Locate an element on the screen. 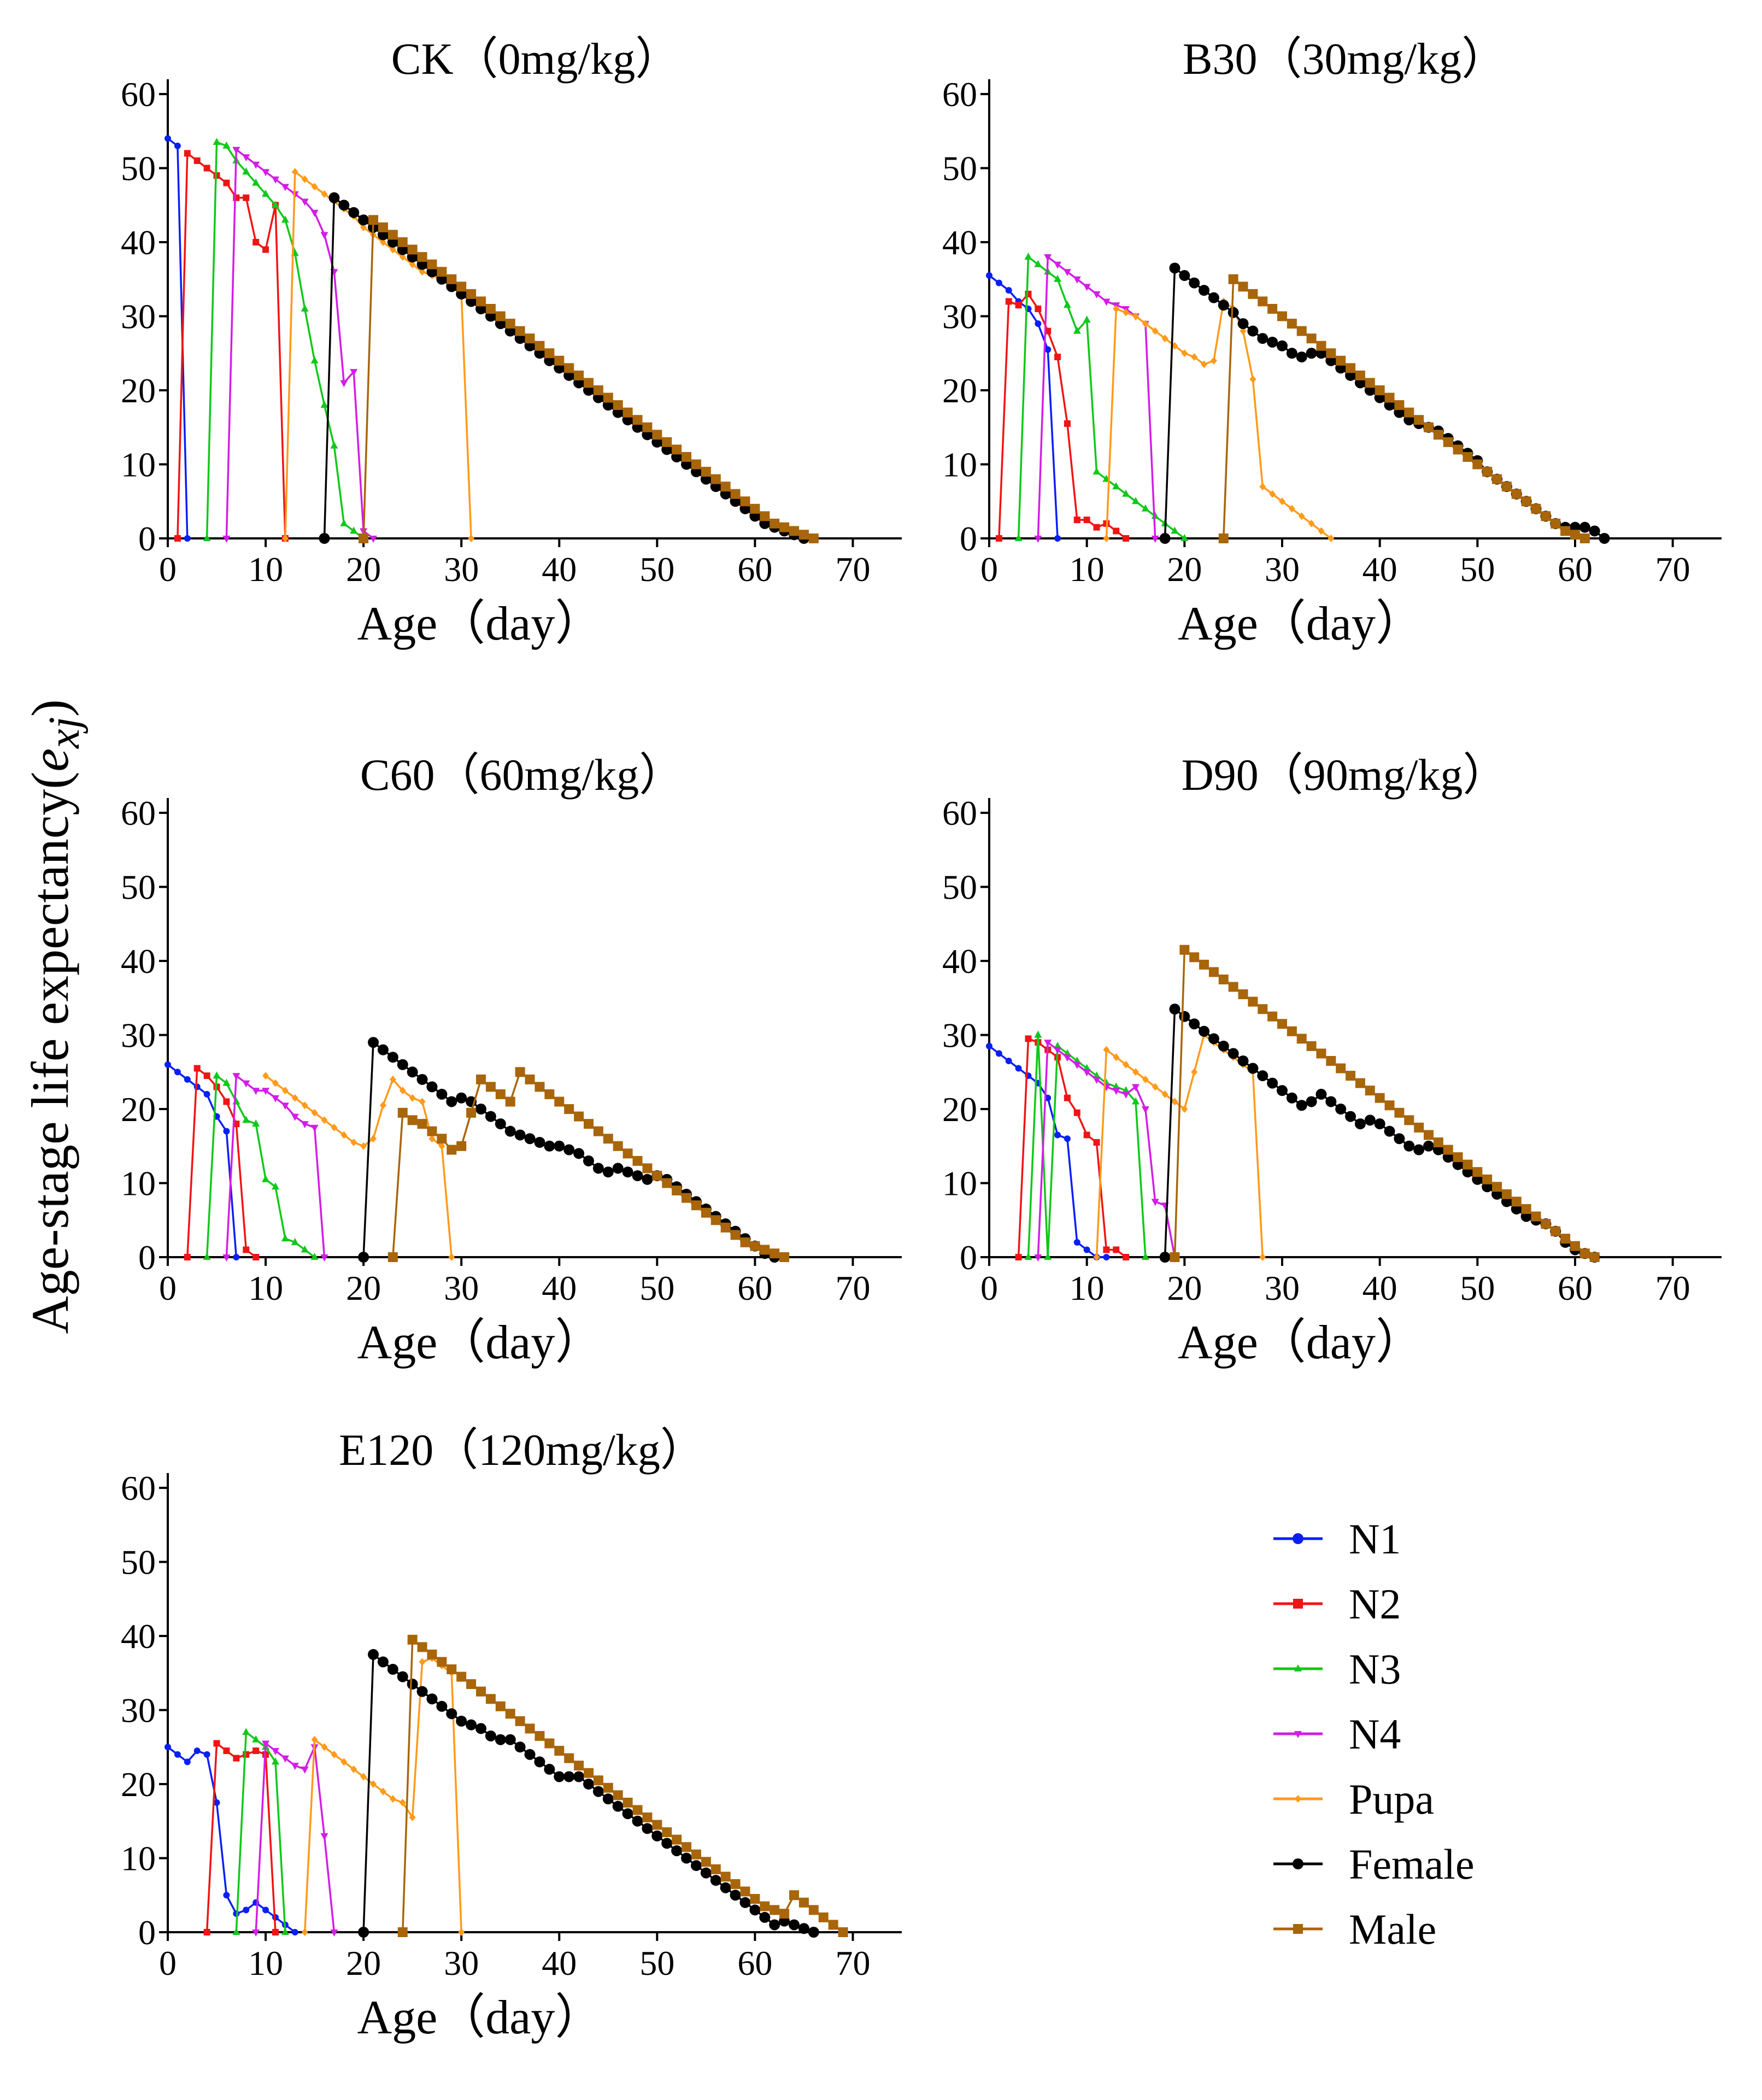  y-axis-title-text: Age-stage life expectancy(exj) is located at coordinates (55, 1017).